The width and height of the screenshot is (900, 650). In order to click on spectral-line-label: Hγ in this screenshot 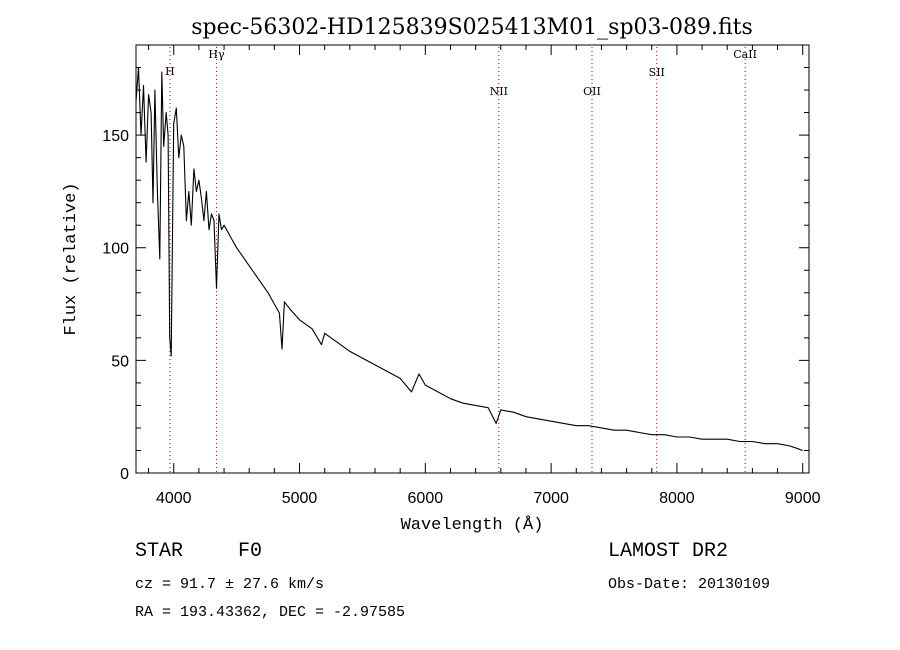, I will do `click(216, 54)`.